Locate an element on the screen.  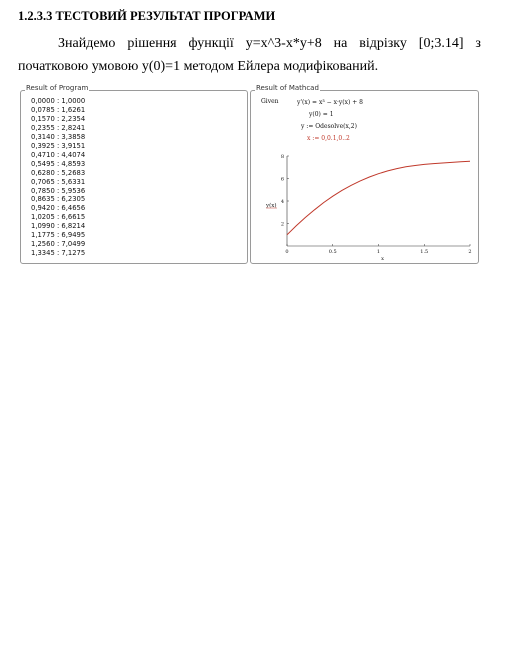
range-text: x := 0,0.1,0..2 is located at coordinates (328, 138).